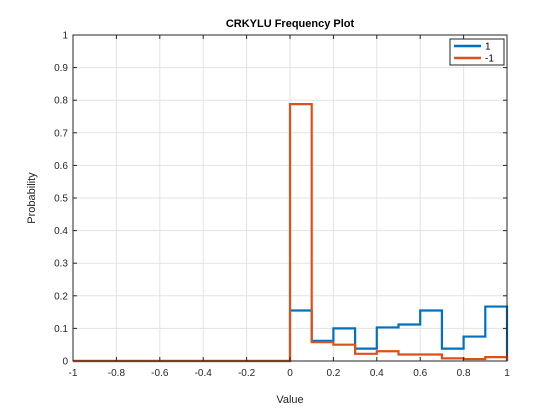 The image size is (560, 420). What do you see at coordinates (61, 264) in the screenshot?
I see `y-tick-label: 0.3` at bounding box center [61, 264].